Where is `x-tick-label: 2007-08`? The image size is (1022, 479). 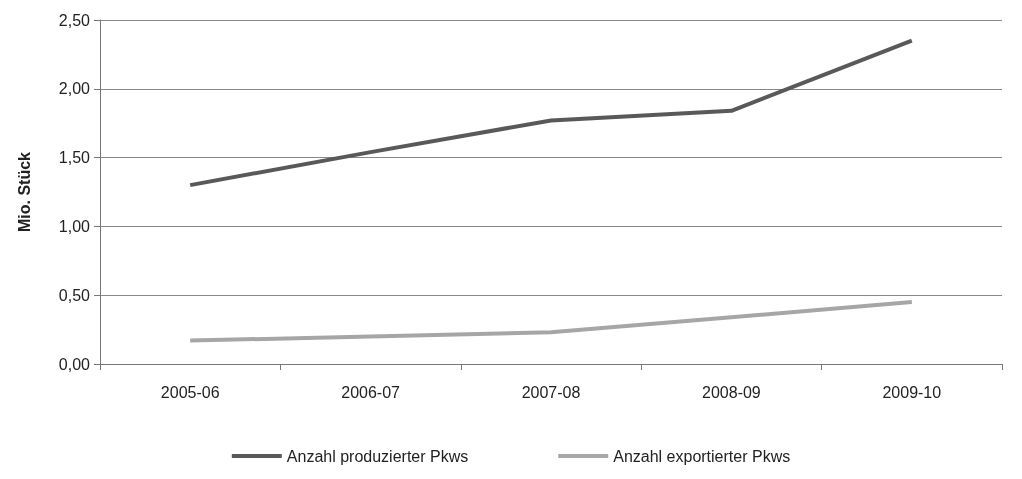 x-tick-label: 2007-08 is located at coordinates (551, 392).